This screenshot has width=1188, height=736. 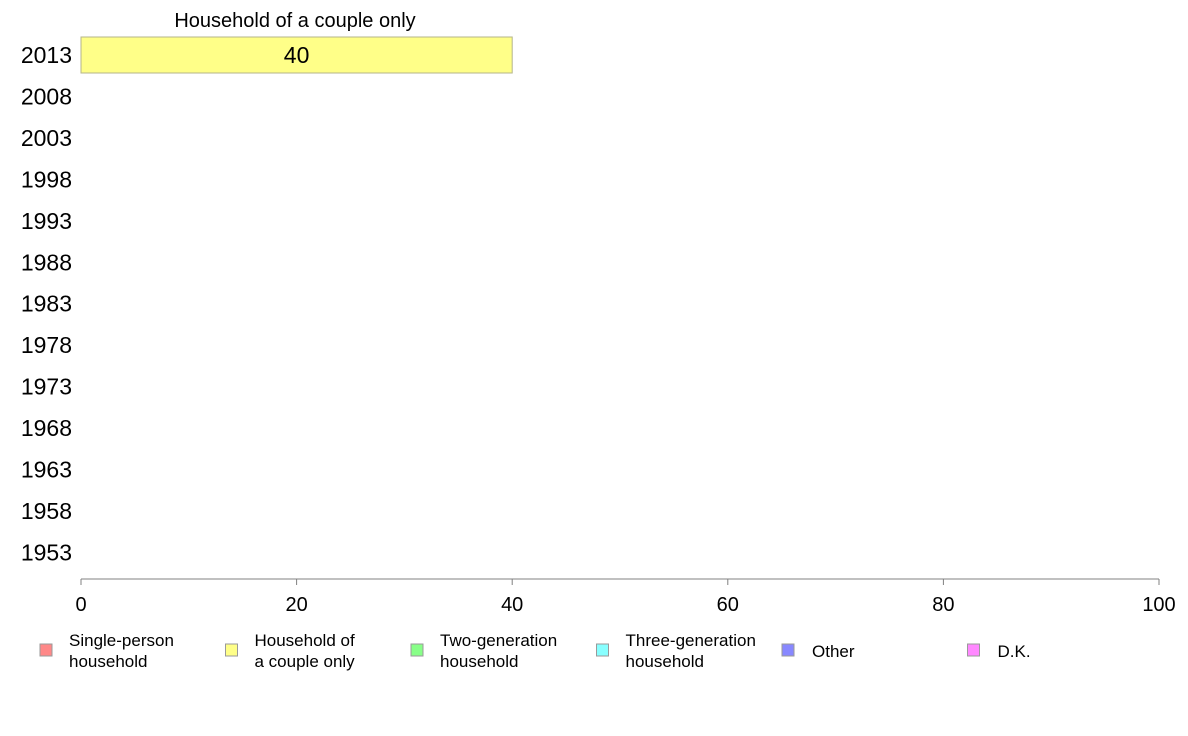 I want to click on x-tick-label: 40, so click(x=512, y=605).